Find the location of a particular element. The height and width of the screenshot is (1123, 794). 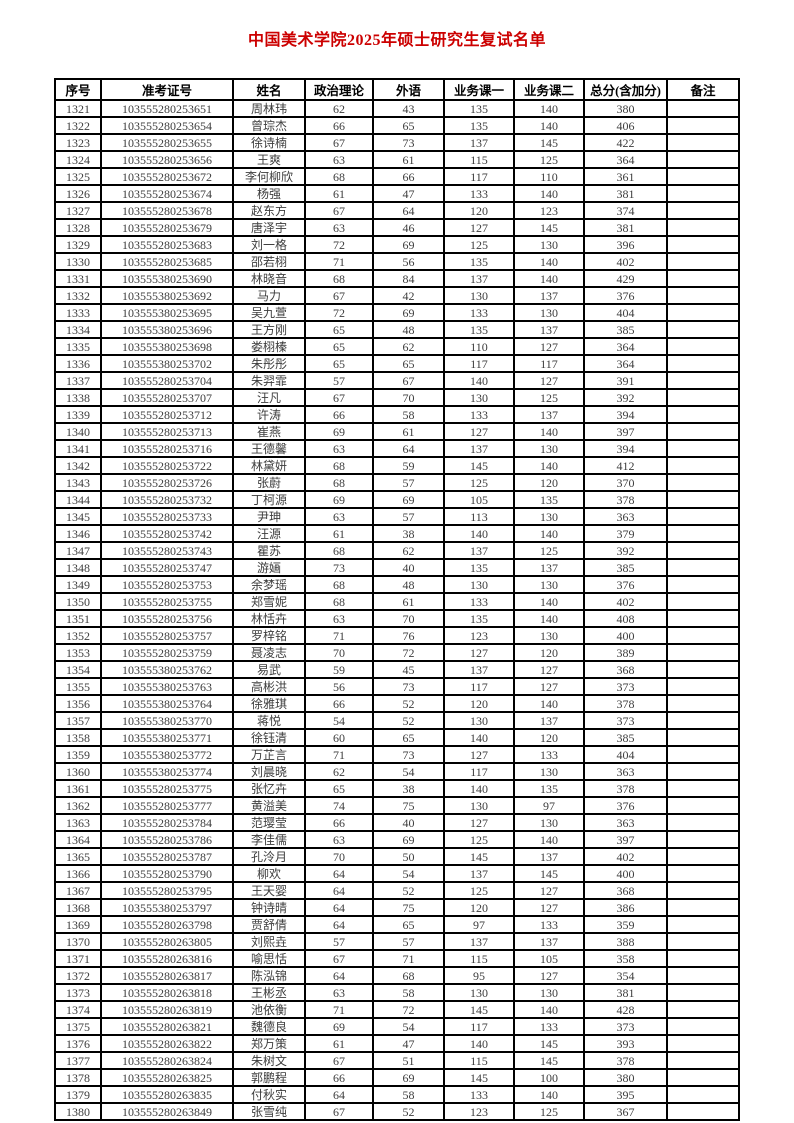

column-header-foreign-language: 外语 is located at coordinates (408, 89).